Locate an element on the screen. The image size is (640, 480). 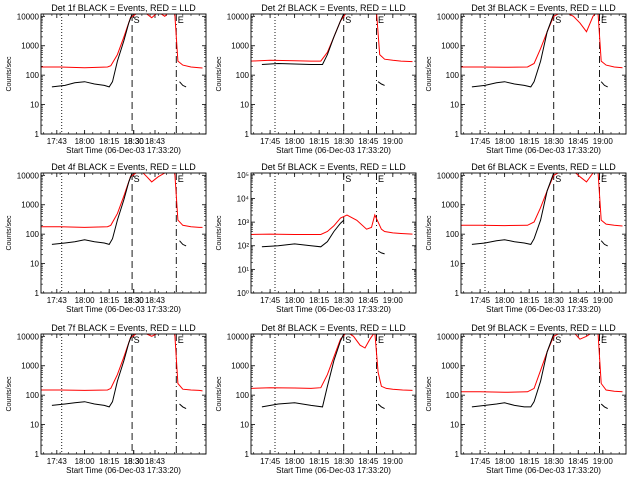
y-tick-label: 10¹ is located at coordinates (243, 269).